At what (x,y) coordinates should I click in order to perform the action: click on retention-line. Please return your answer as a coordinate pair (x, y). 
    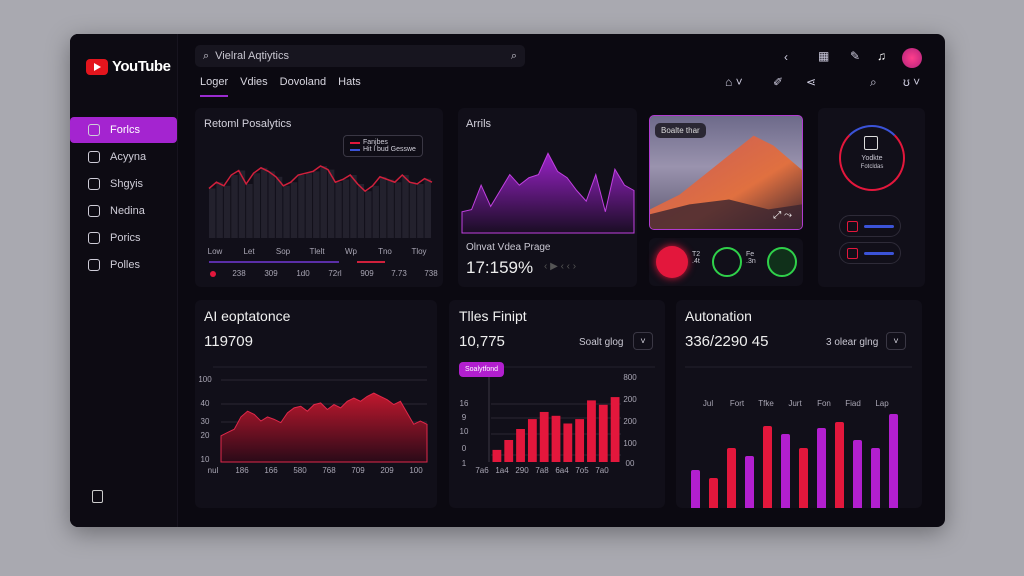
    Looking at the image, I should click on (320, 179).